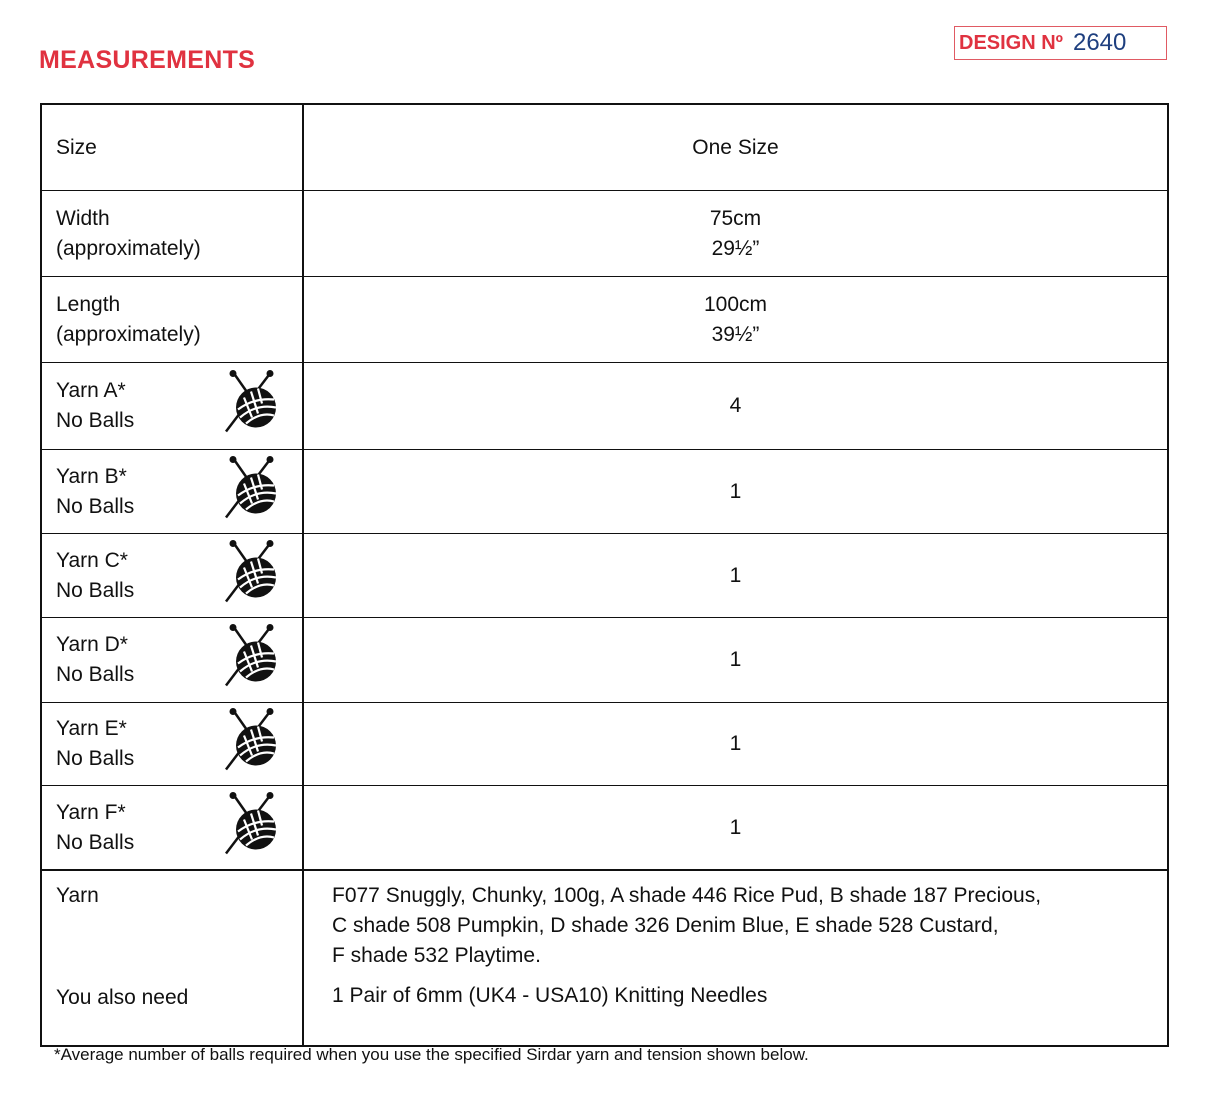  Describe the element at coordinates (172, 319) in the screenshot. I see `row-label: Length (approximately)` at that location.